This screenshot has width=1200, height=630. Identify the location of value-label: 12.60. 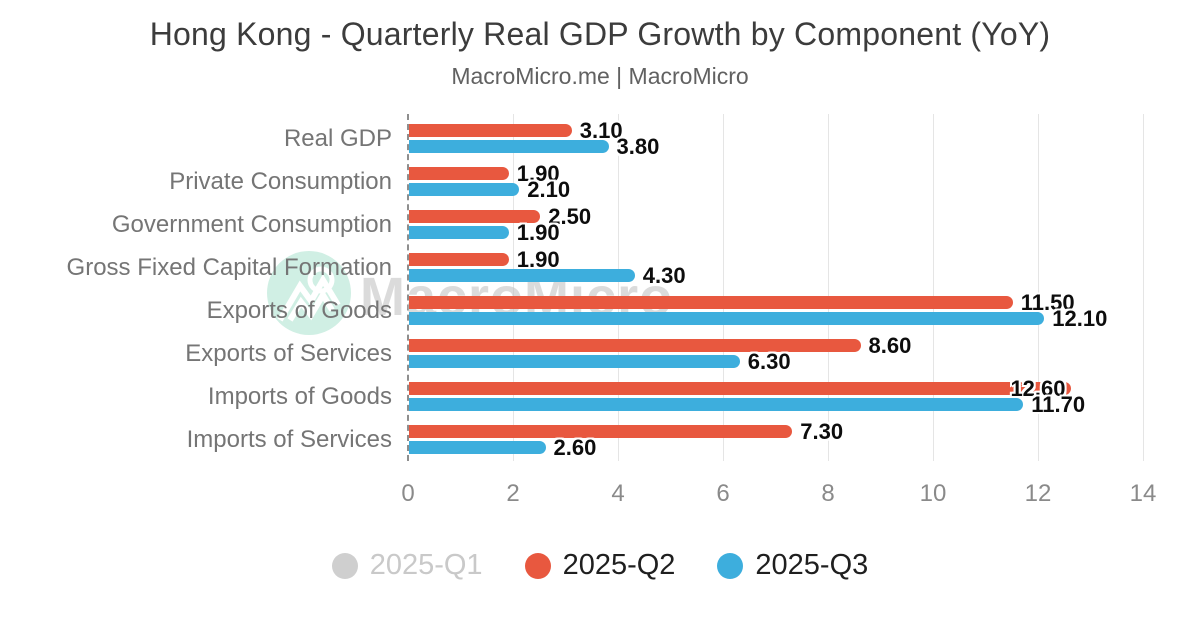
(1038, 388).